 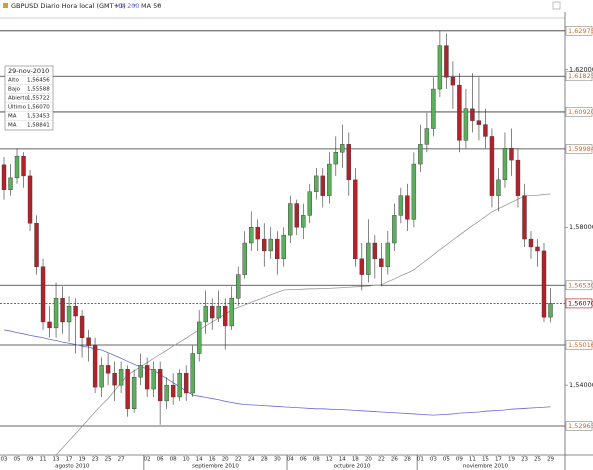 What do you see at coordinates (355, 460) in the screenshot?
I see `x-tick-label: 18` at bounding box center [355, 460].